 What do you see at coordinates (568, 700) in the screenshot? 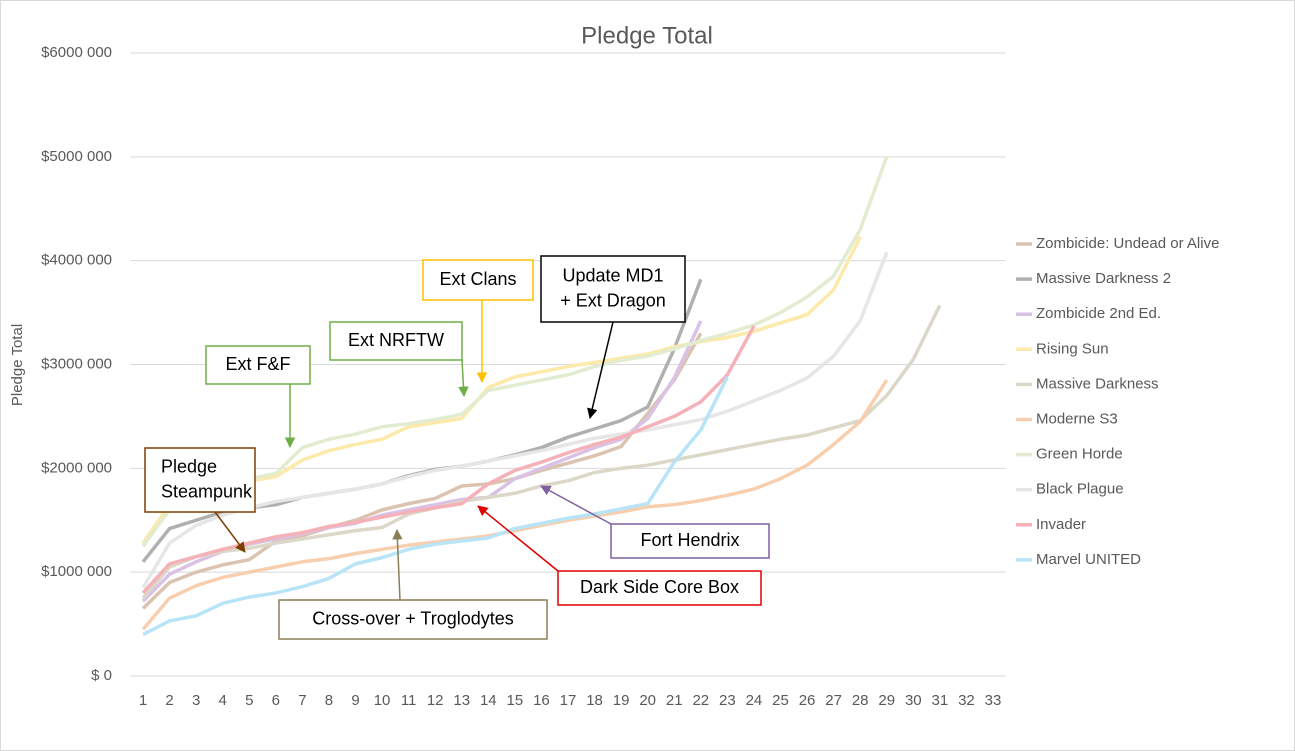
I see `x-tick-label: 17` at bounding box center [568, 700].